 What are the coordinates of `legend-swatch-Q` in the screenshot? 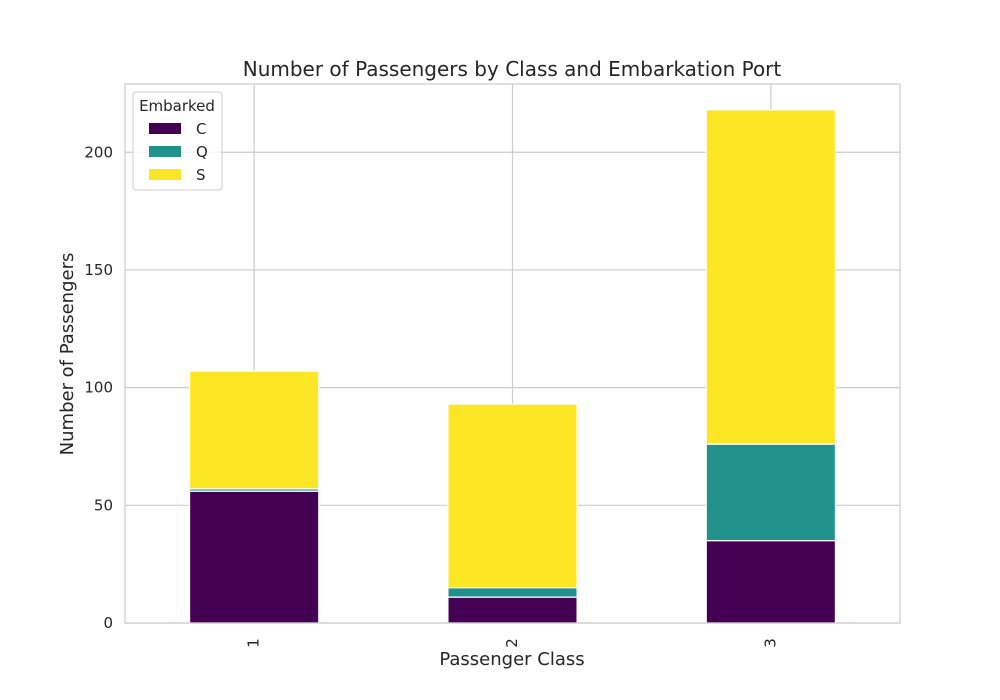 It's located at (165, 151).